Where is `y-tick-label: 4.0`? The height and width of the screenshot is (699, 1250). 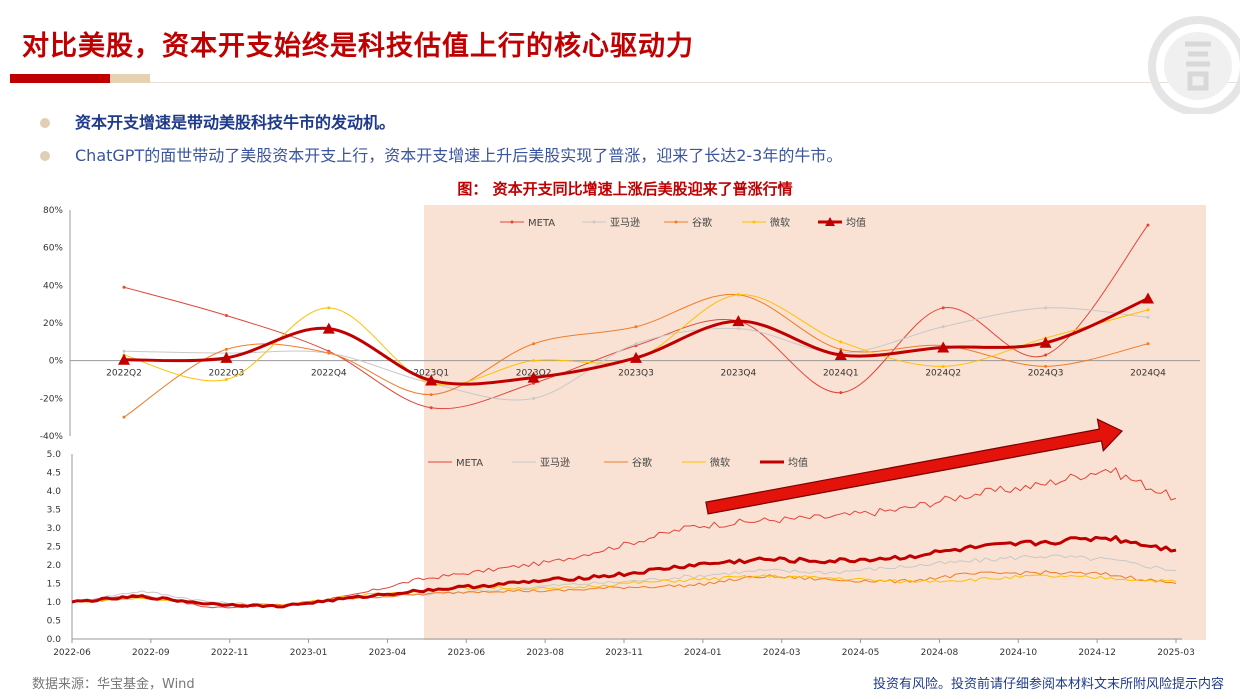 y-tick-label: 4.0 is located at coordinates (54, 492).